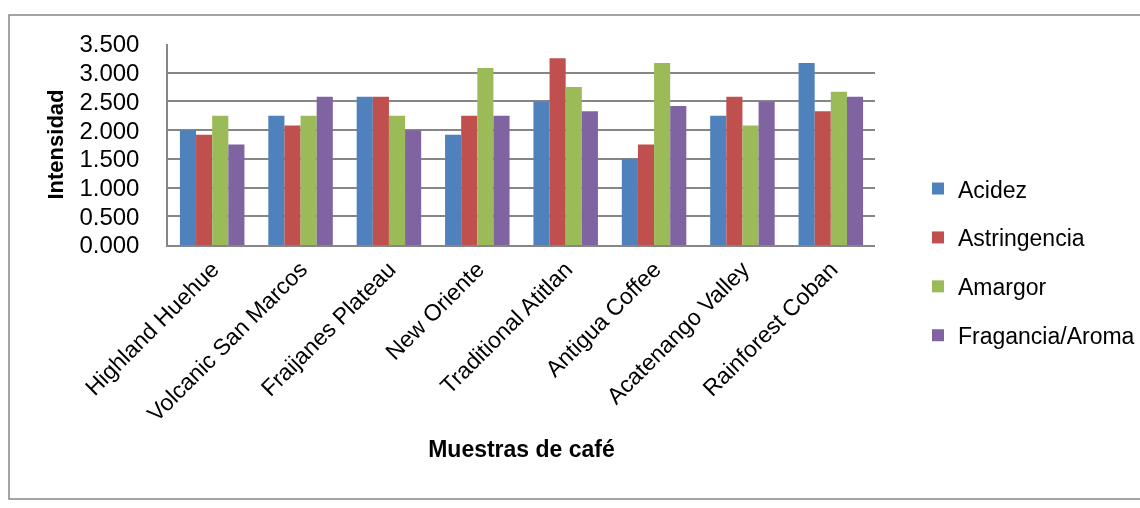 Image resolution: width=1140 pixels, height=508 pixels. I want to click on y-tick-label: 1.000, so click(109, 187).